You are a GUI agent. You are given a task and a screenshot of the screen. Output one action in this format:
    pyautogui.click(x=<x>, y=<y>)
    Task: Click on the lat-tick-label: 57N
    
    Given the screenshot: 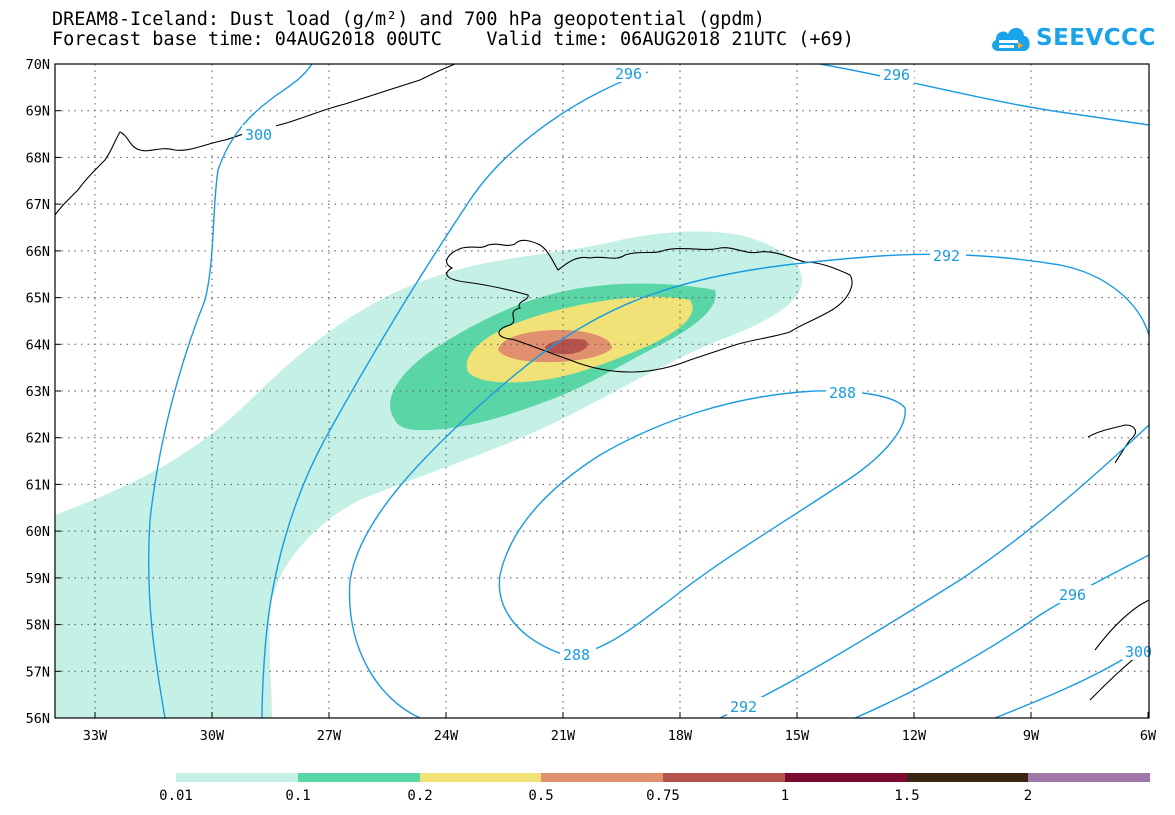 What is the action you would take?
    pyautogui.click(x=38, y=672)
    